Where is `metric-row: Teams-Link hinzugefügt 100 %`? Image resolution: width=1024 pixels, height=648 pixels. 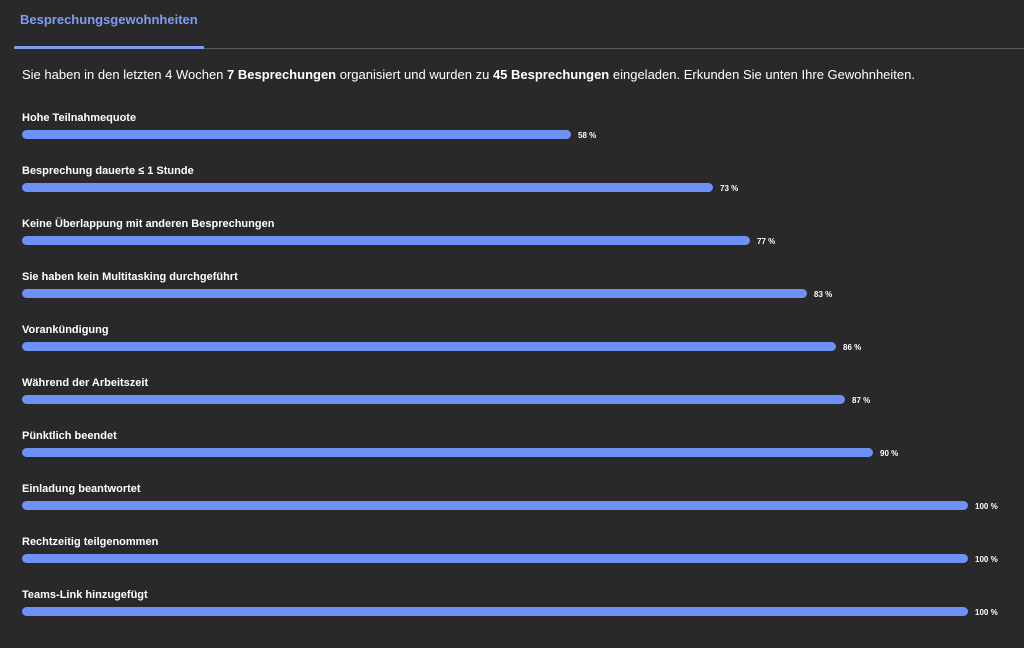 metric-row: Teams-Link hinzugefügt 100 % is located at coordinates (517, 615).